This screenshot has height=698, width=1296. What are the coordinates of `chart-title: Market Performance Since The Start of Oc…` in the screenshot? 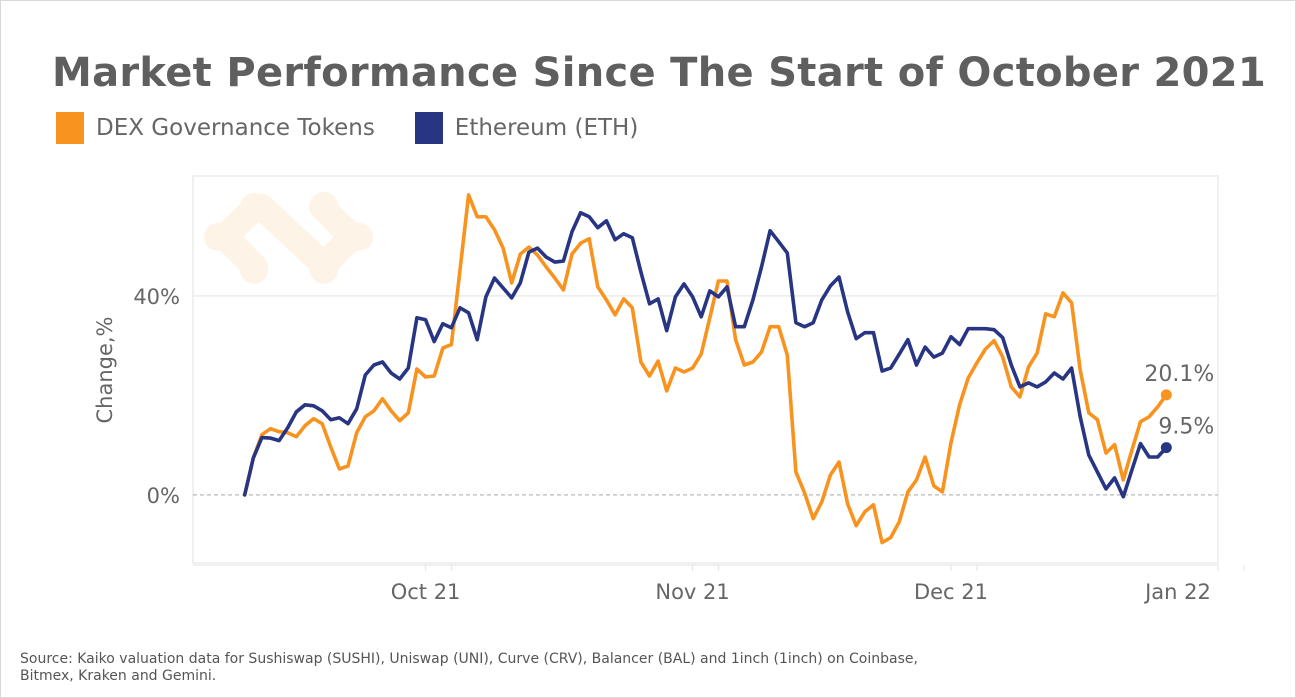 It's located at (659, 73).